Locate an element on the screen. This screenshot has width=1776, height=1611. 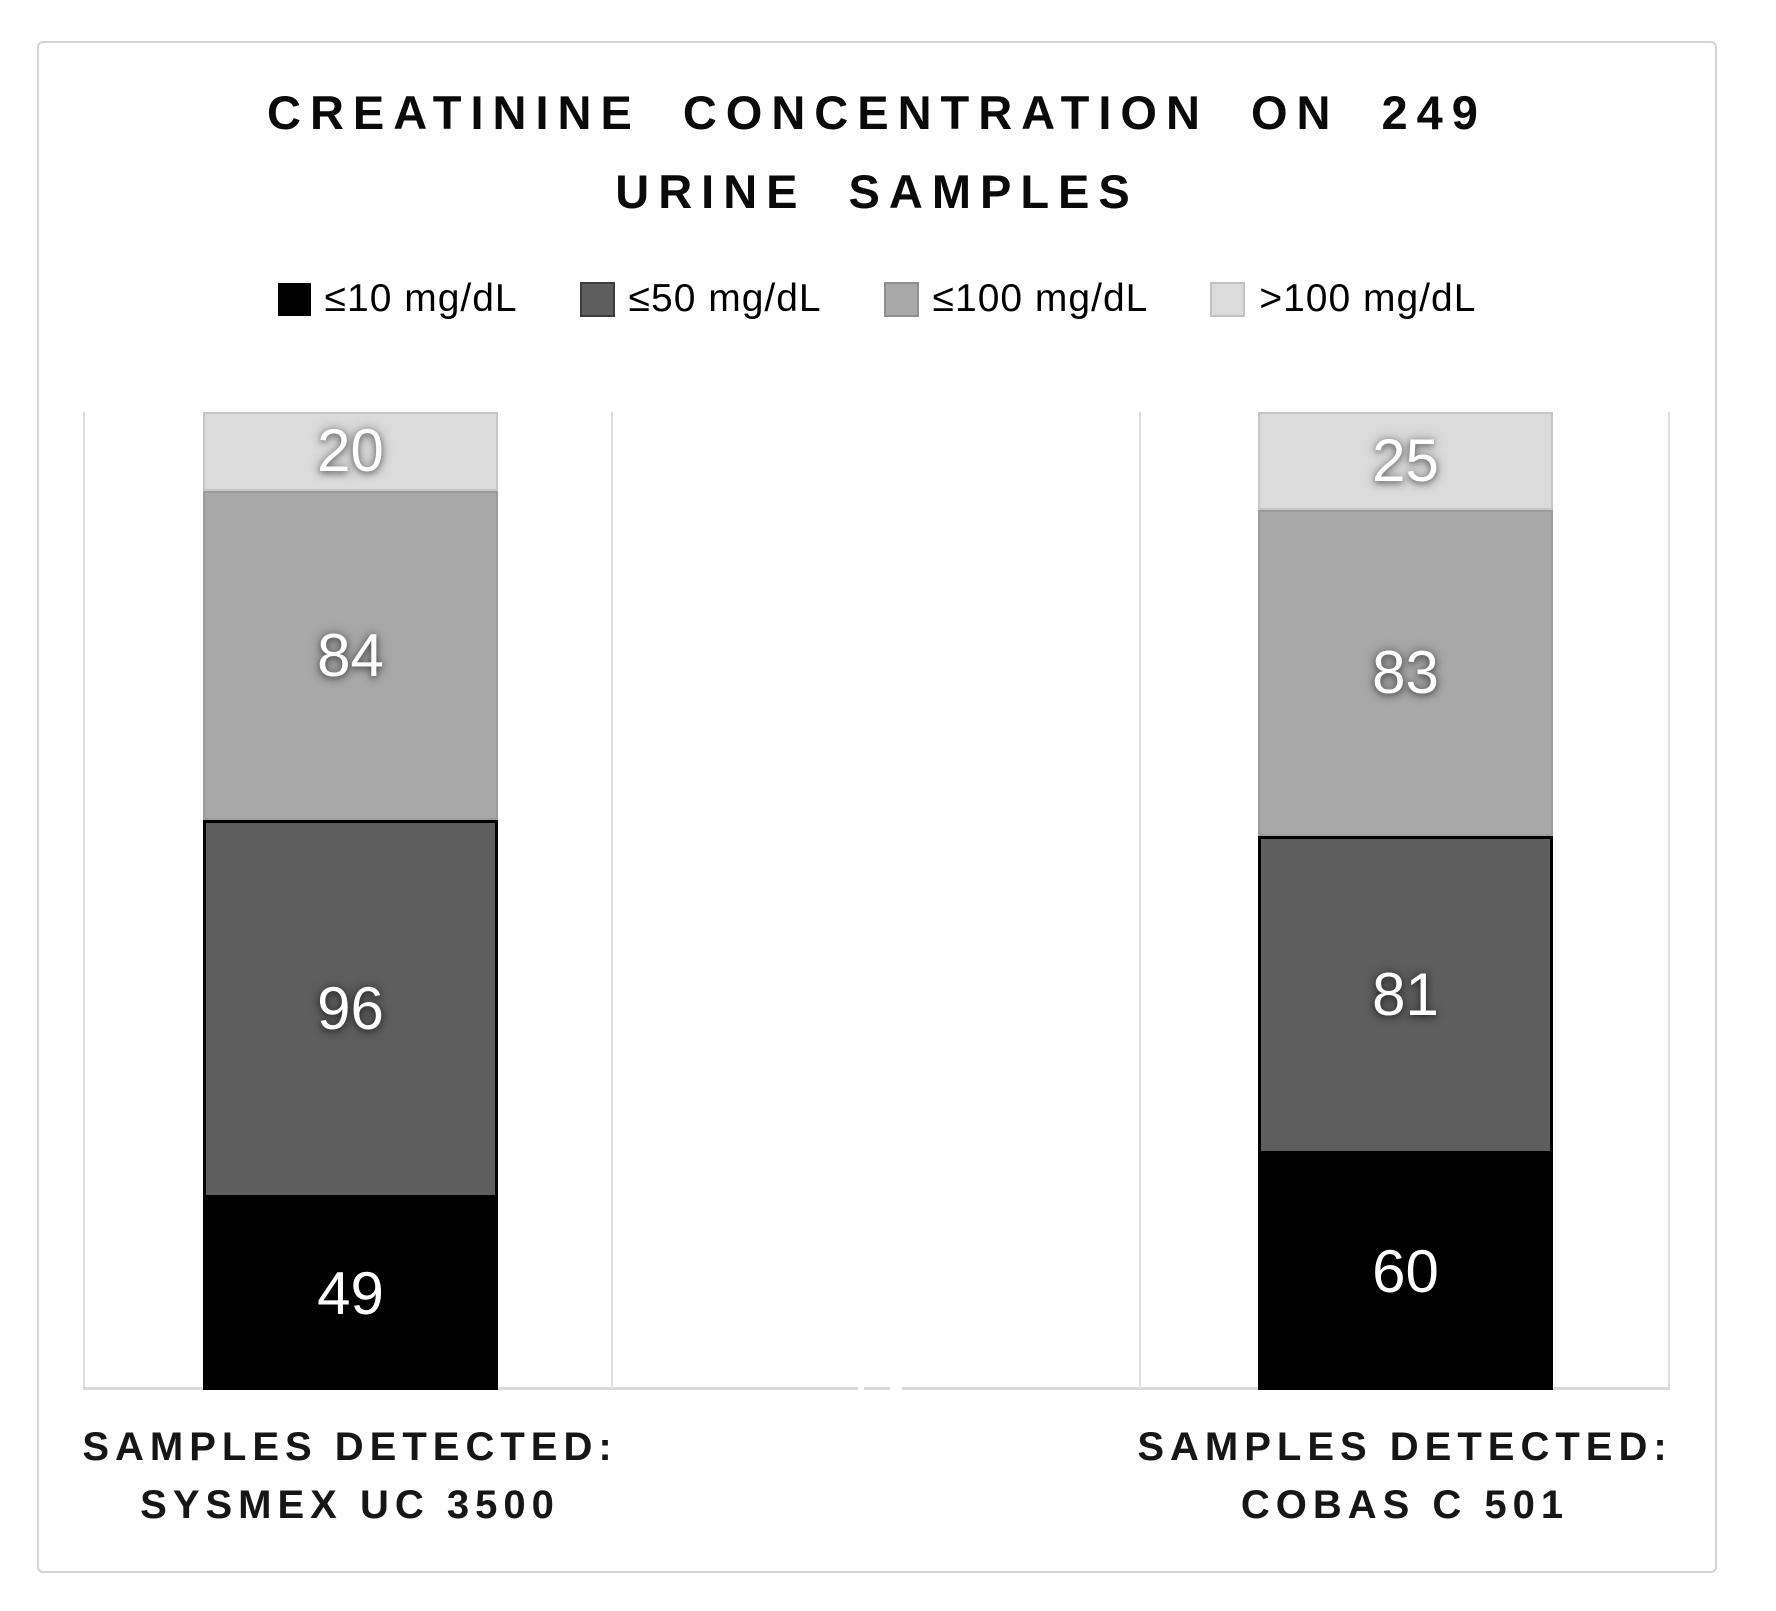
value-label-cobas-gt100: 25 is located at coordinates (1405, 461).